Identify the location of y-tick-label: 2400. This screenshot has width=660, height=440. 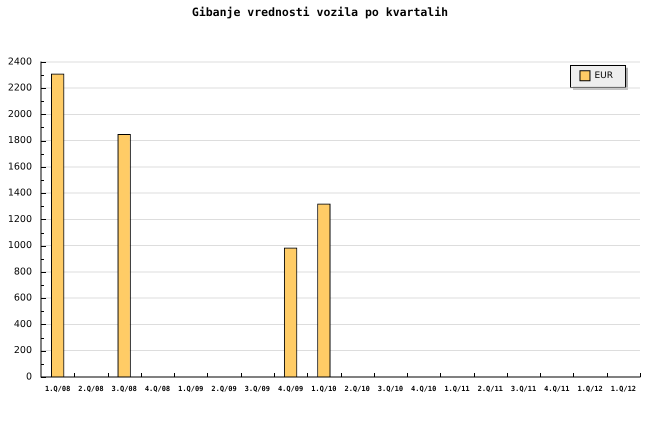
(20, 62).